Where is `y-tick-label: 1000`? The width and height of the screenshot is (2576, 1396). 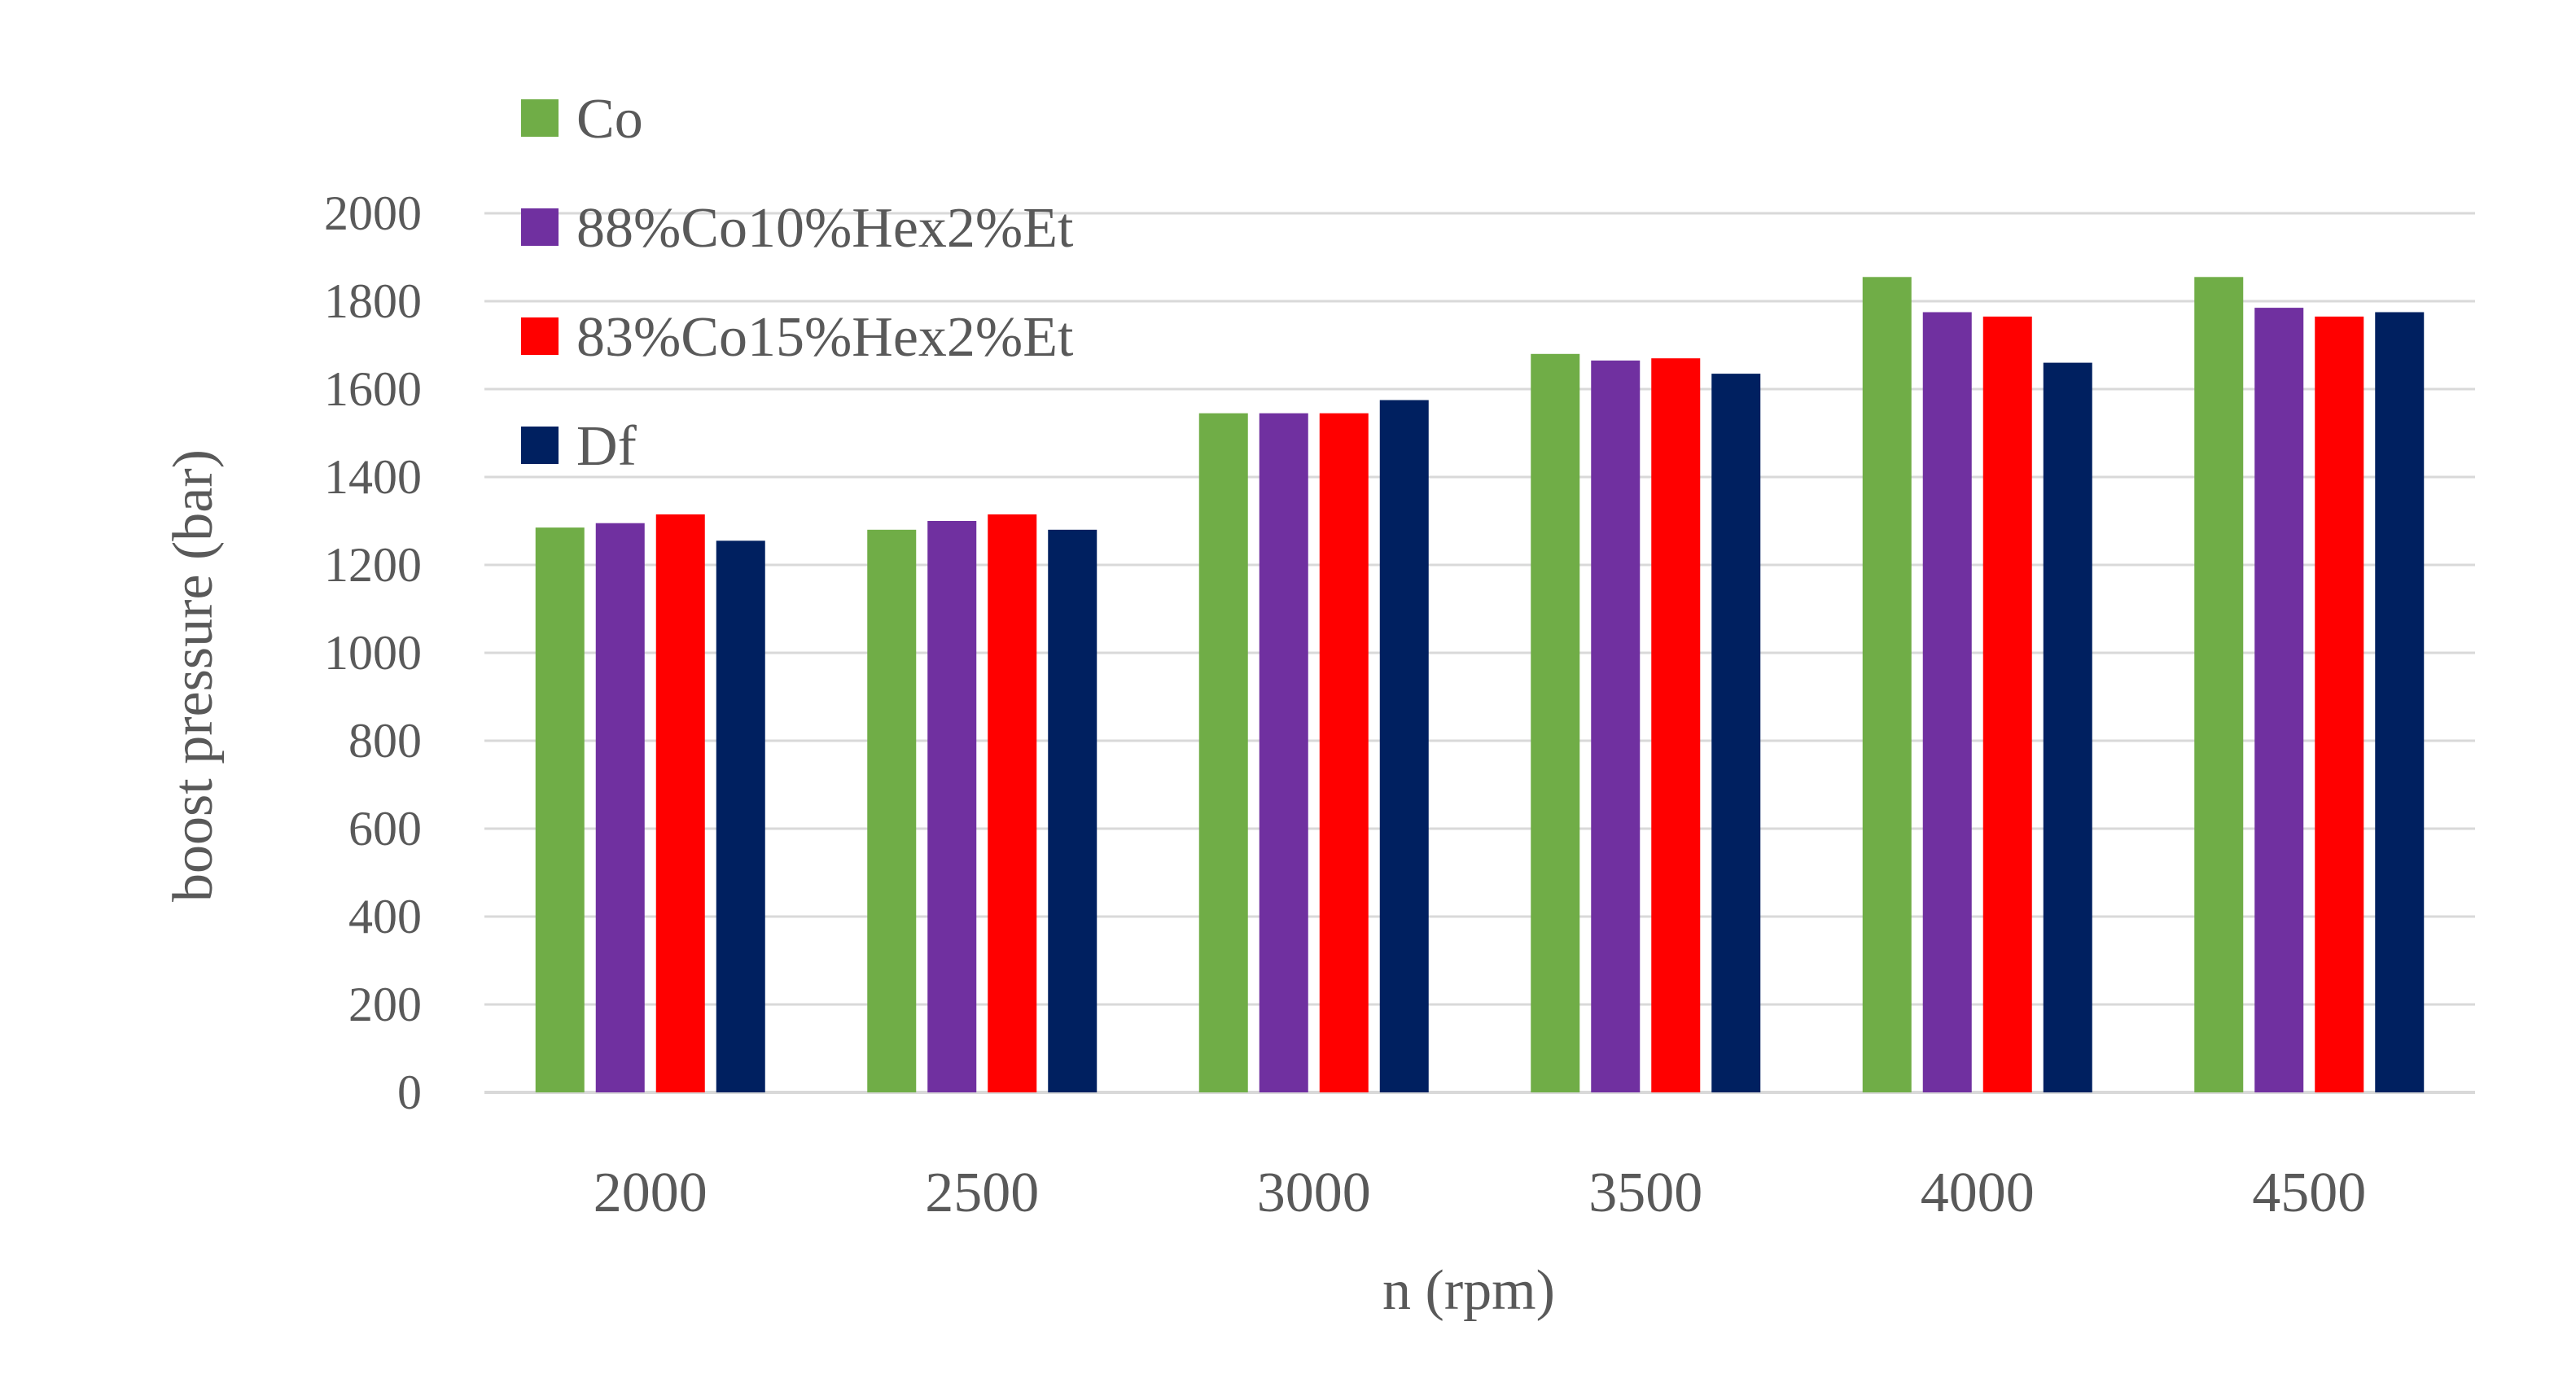
y-tick-label: 1000 is located at coordinates (373, 653).